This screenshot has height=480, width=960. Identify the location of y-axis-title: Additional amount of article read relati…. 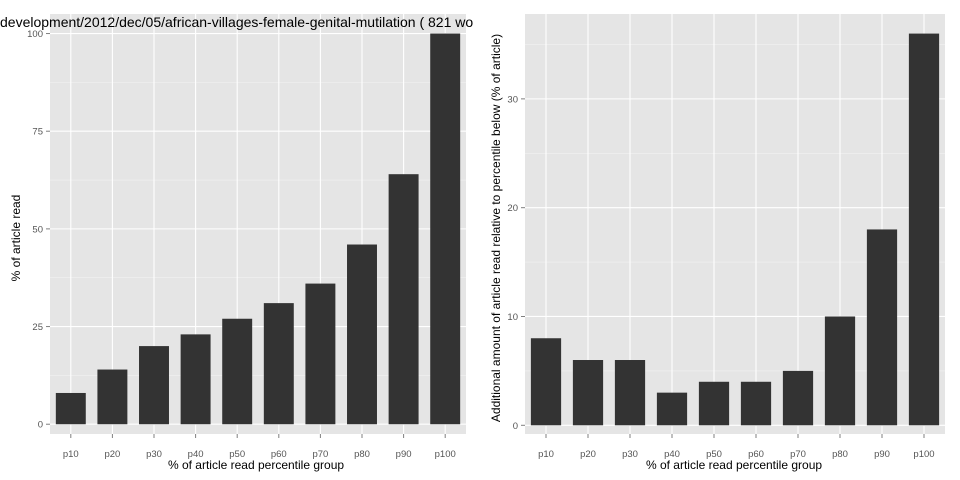
(496, 228).